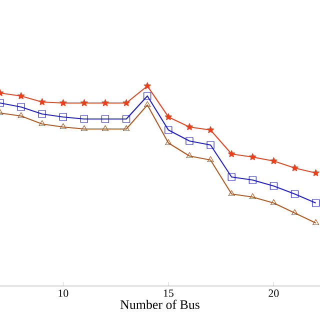 The height and width of the screenshot is (320, 320). What do you see at coordinates (160, 304) in the screenshot?
I see `x-axis-title: Number of Bus` at bounding box center [160, 304].